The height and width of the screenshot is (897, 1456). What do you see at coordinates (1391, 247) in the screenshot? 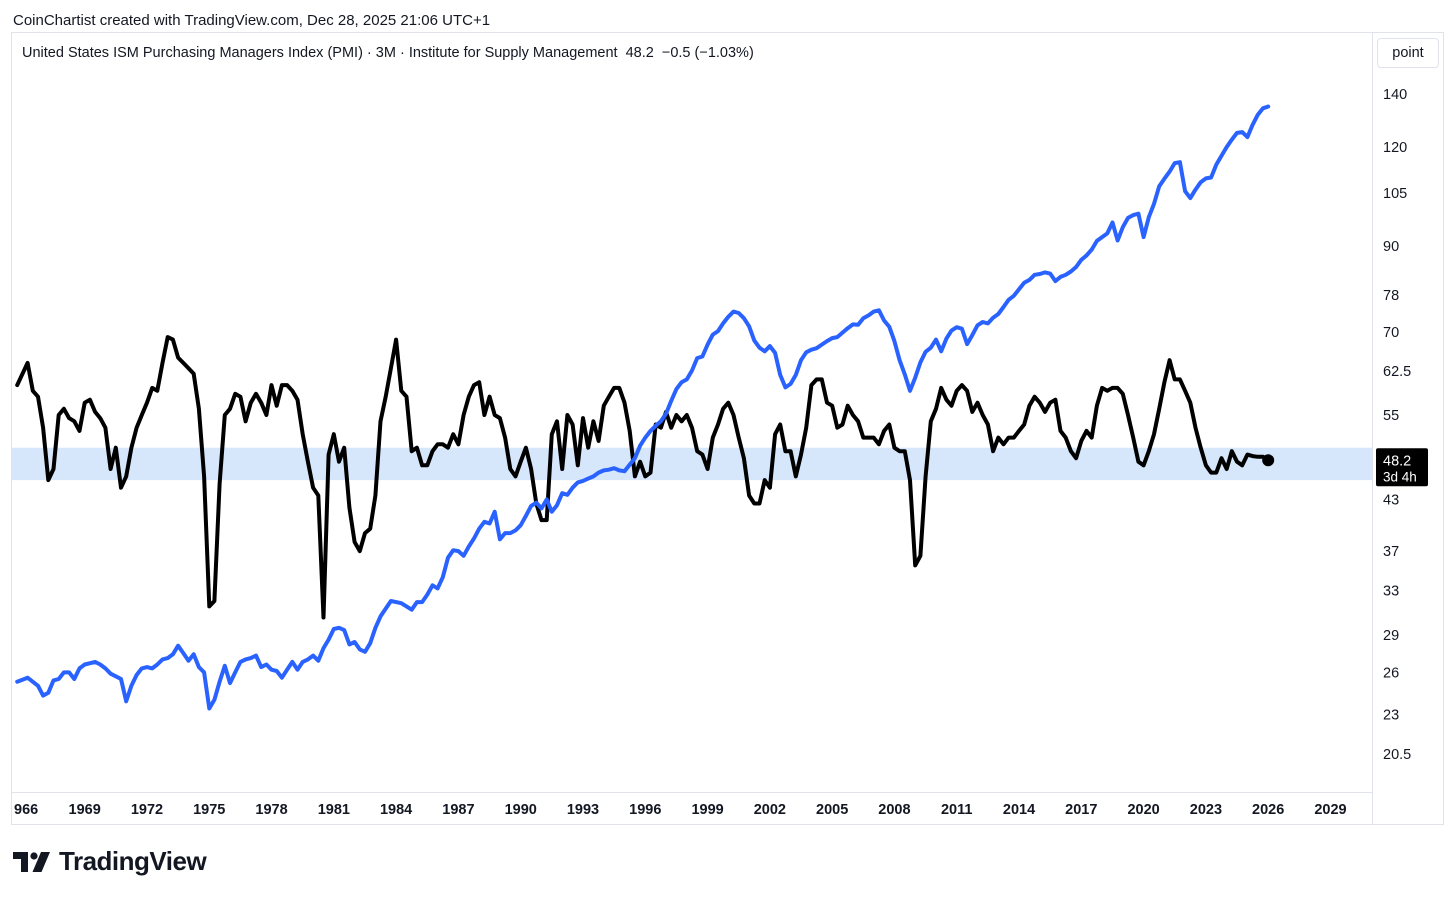
I see `price-tick-label: 90` at bounding box center [1391, 247].